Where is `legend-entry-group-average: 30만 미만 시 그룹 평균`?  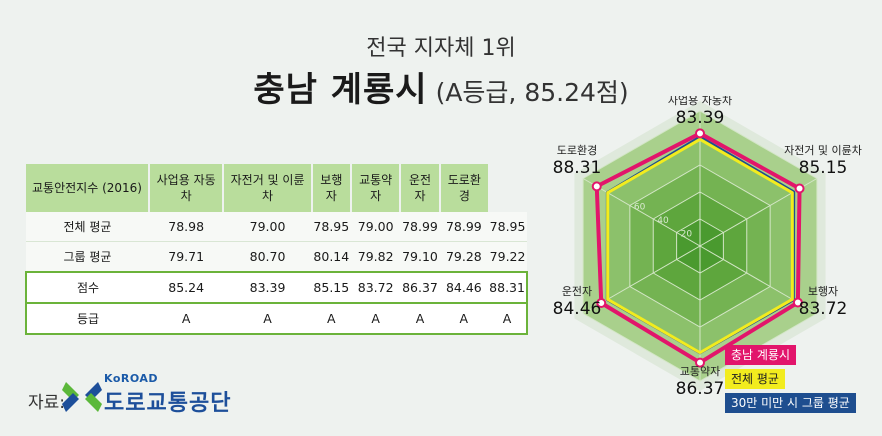
legend-entry-group-average: 30만 미만 시 그룹 평균 is located at coordinates (790, 403).